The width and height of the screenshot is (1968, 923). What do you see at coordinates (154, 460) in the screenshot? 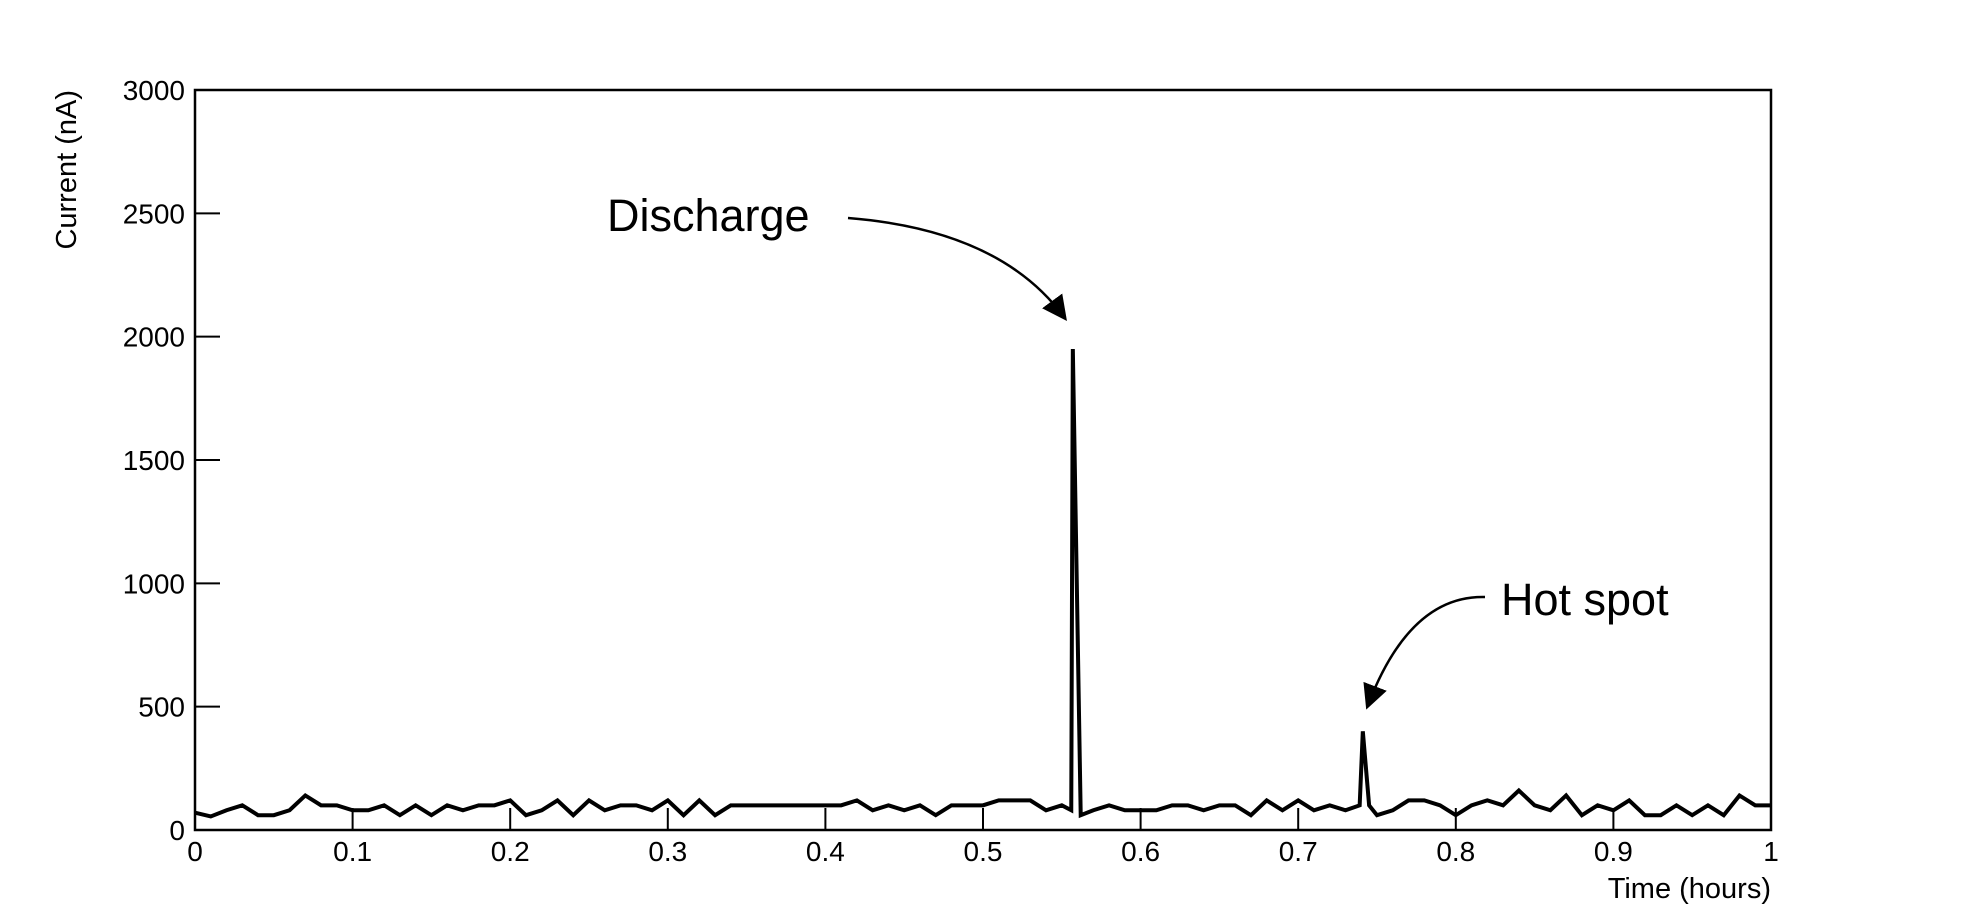
I see `y-tick-label: 1500` at bounding box center [154, 460].